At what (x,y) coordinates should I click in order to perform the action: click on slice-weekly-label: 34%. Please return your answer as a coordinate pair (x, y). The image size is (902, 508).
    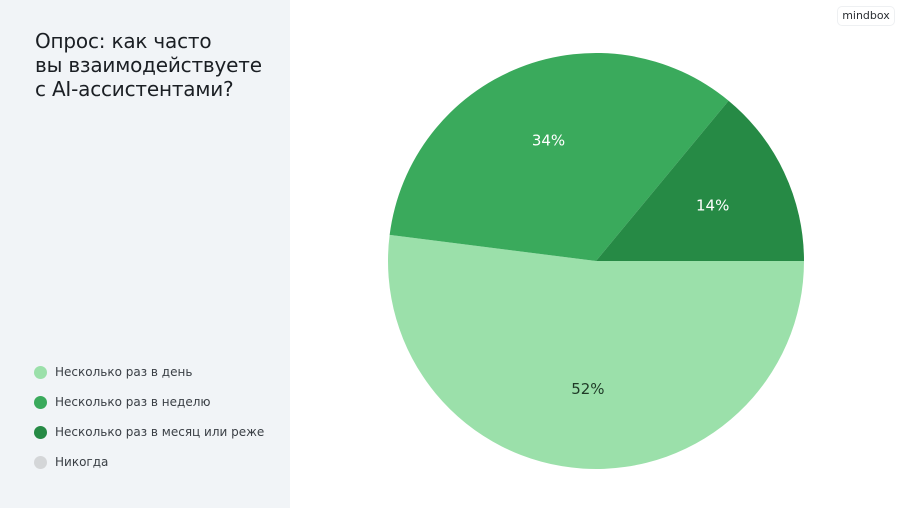
    Looking at the image, I should click on (548, 141).